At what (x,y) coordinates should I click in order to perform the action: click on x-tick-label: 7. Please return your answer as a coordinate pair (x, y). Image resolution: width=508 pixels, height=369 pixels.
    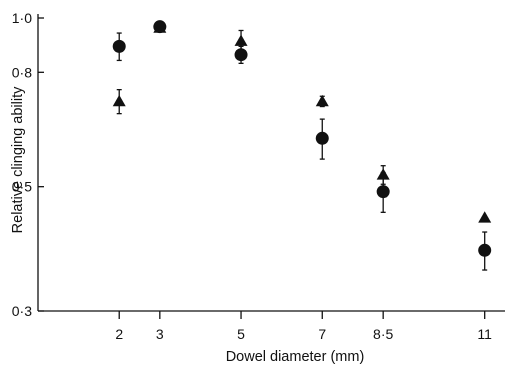
    Looking at the image, I should click on (322, 334).